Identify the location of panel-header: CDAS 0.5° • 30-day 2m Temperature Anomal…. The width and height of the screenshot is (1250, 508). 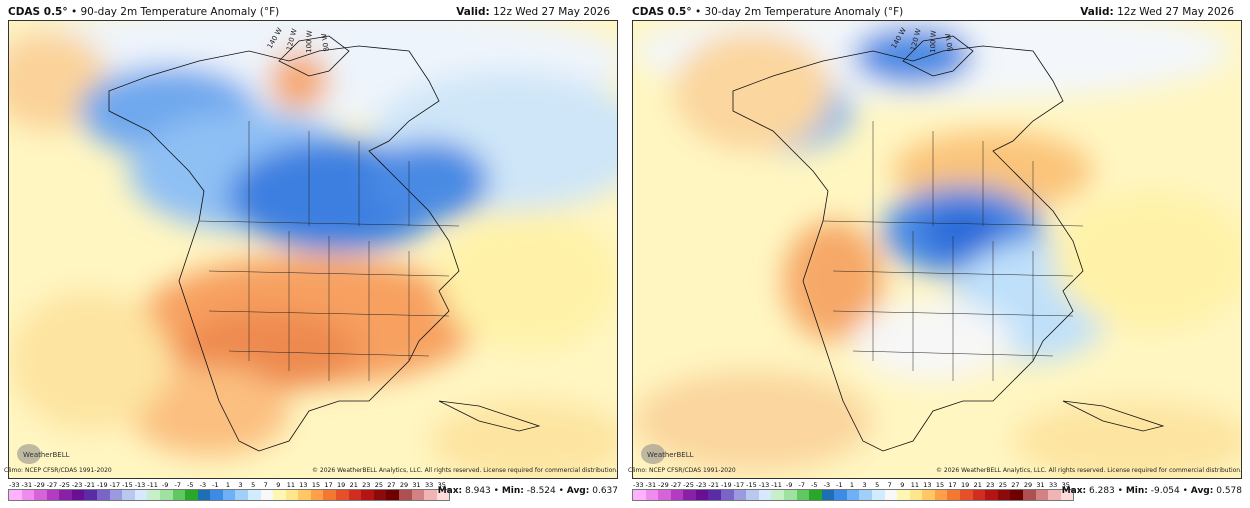
(934, 12).